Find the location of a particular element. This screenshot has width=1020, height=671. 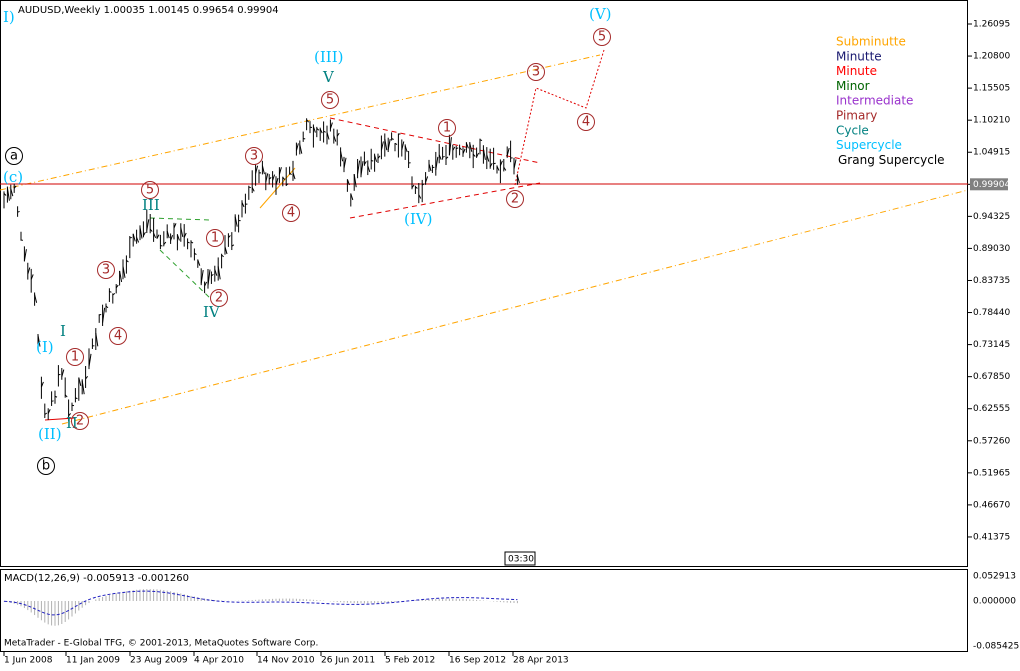

time-label: 23 Aug 2009 is located at coordinates (159, 661).